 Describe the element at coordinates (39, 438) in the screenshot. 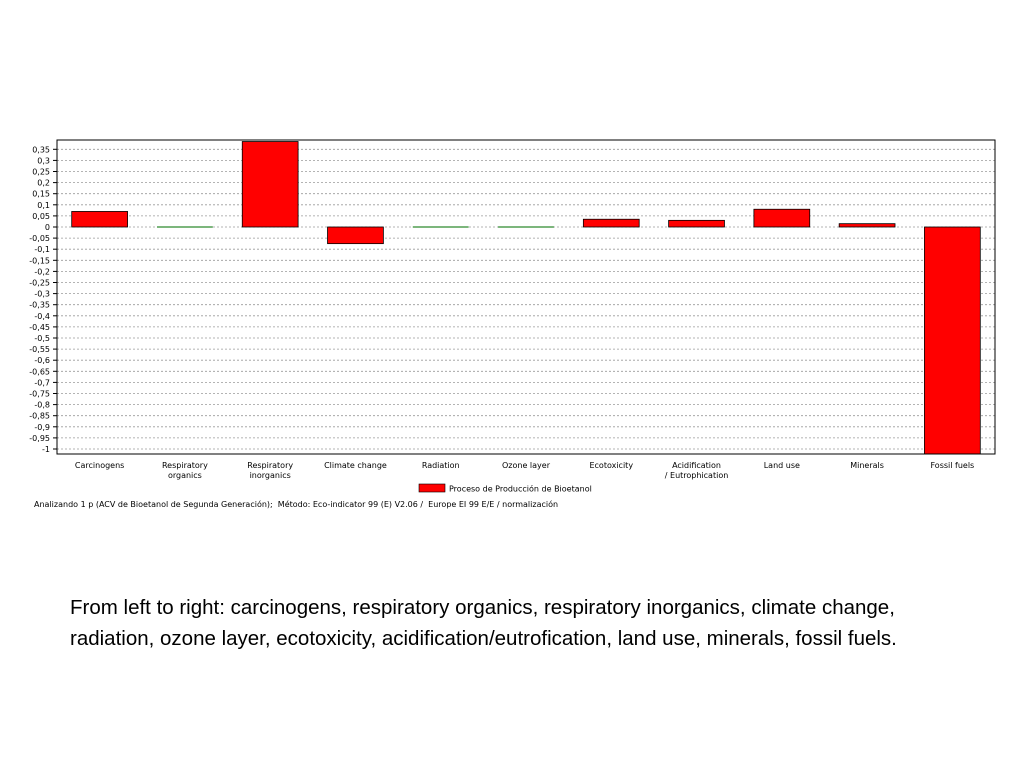

I see `y-tick-label: -0,95` at that location.